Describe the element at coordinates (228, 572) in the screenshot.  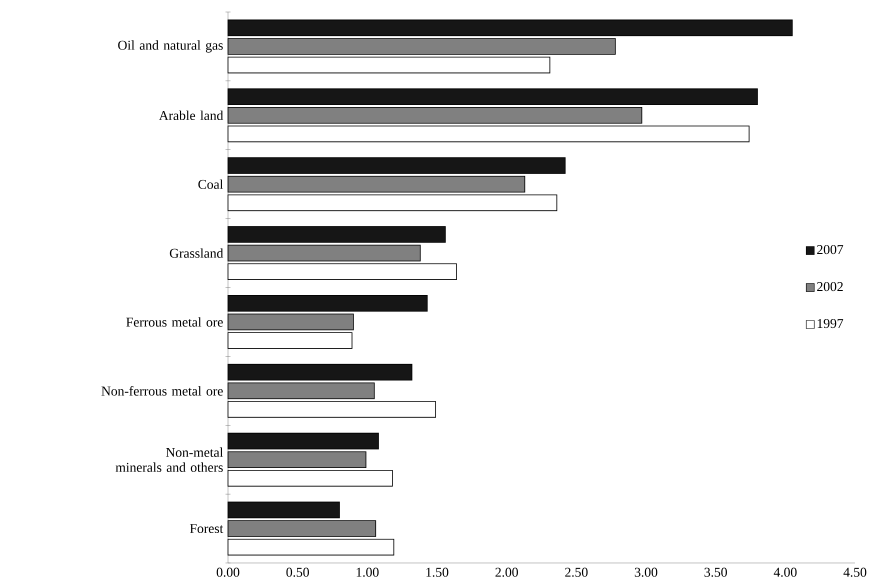
I see `x-tick-label: 0.00` at that location.